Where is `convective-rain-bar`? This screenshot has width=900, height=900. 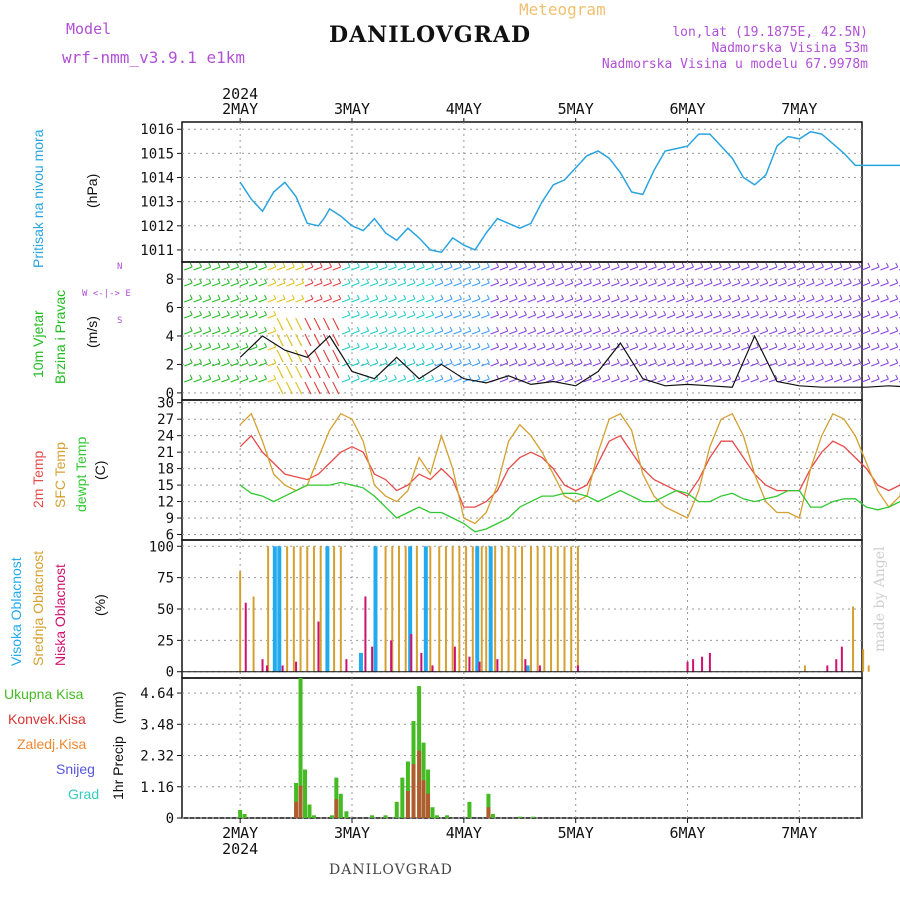 convective-rain-bar is located at coordinates (300, 801).